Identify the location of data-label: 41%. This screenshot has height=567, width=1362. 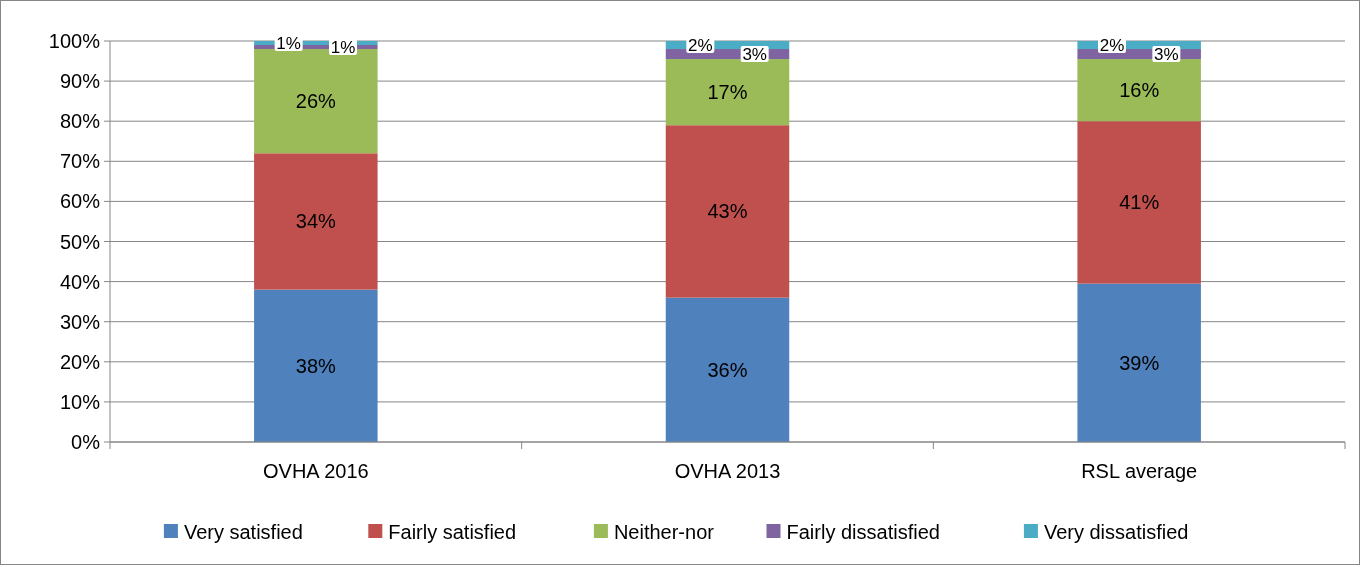
(1139, 202).